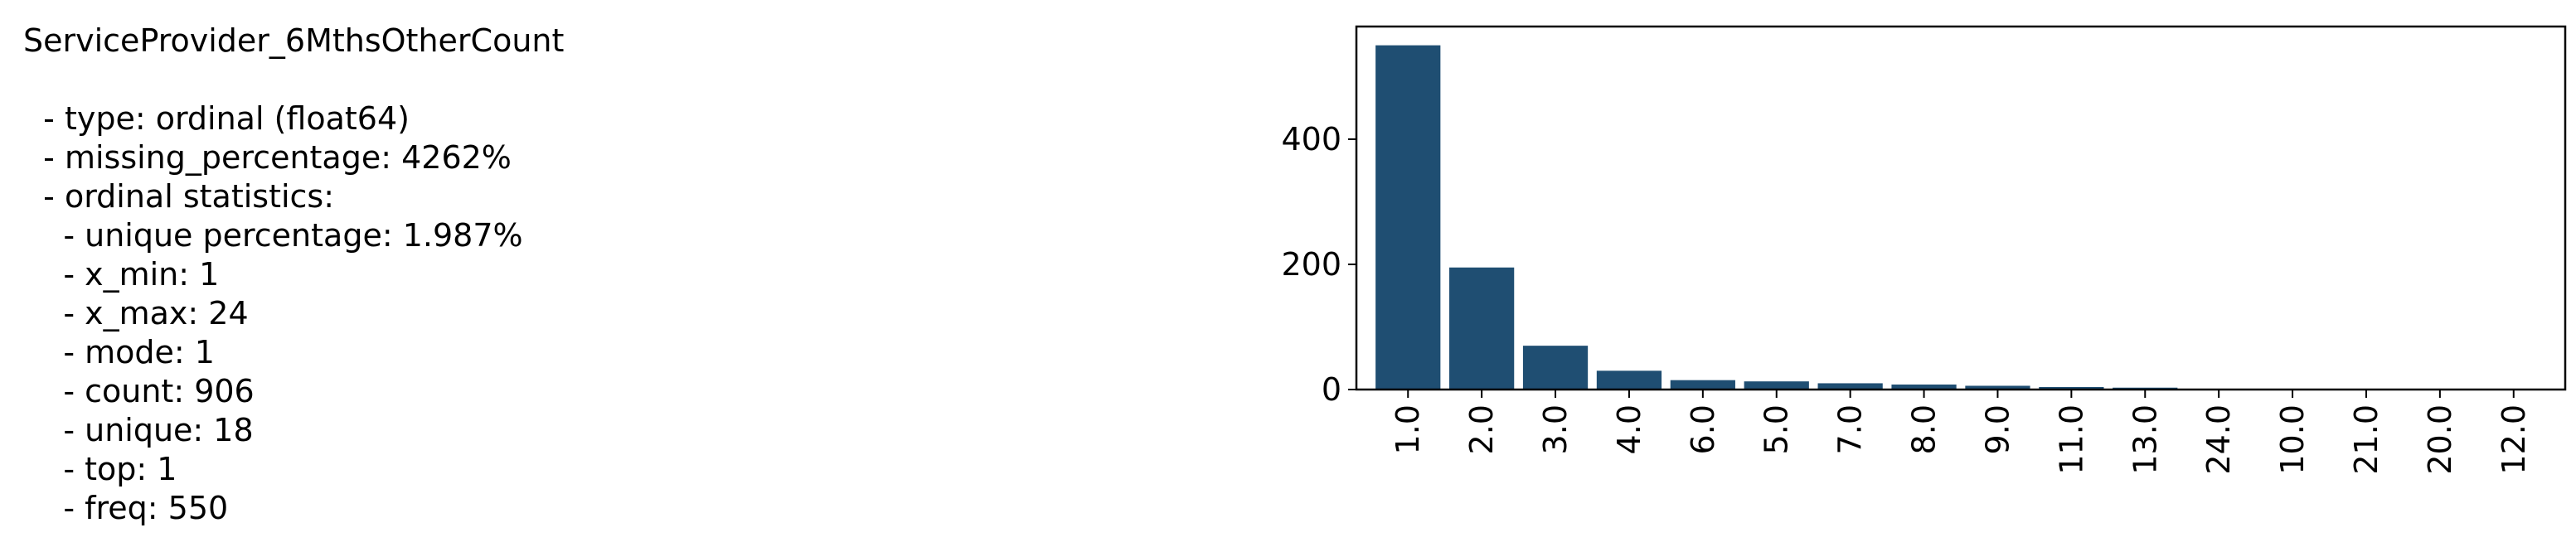 This screenshot has height=547, width=2576. What do you see at coordinates (136, 313) in the screenshot?
I see `stats-x-max: - x_max: 24` at bounding box center [136, 313].